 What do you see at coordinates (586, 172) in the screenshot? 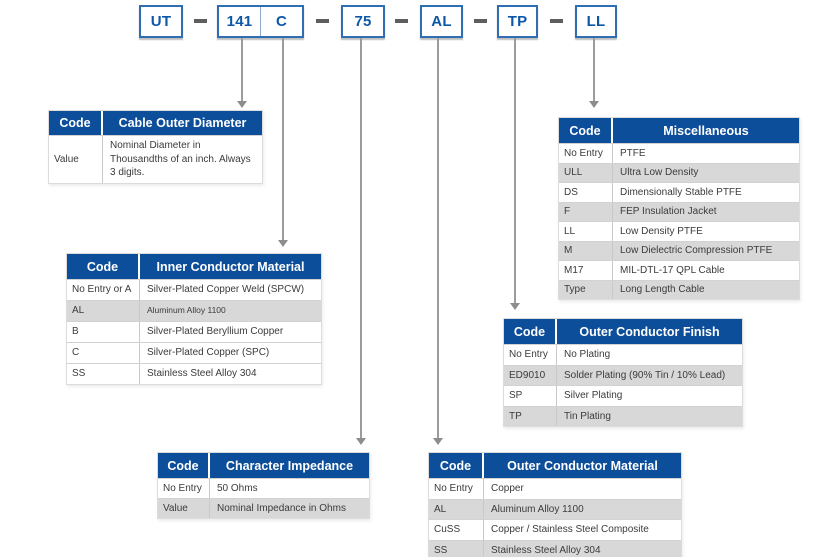
I see `code-cell: ULL` at bounding box center [586, 172].